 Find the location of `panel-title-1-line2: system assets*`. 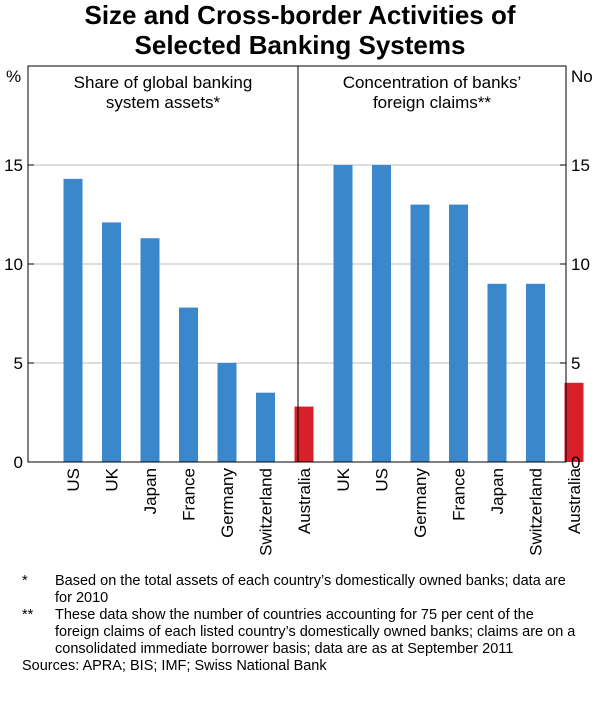

panel-title-1-line2: system assets* is located at coordinates (163, 102).